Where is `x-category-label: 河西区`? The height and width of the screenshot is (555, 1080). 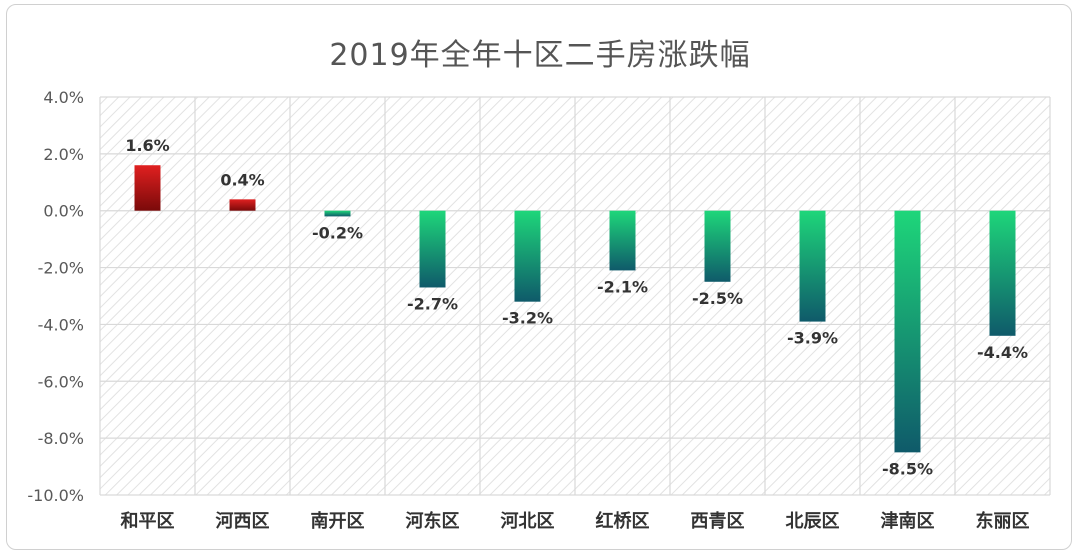
x-category-label: 河西区 is located at coordinates (243, 521).